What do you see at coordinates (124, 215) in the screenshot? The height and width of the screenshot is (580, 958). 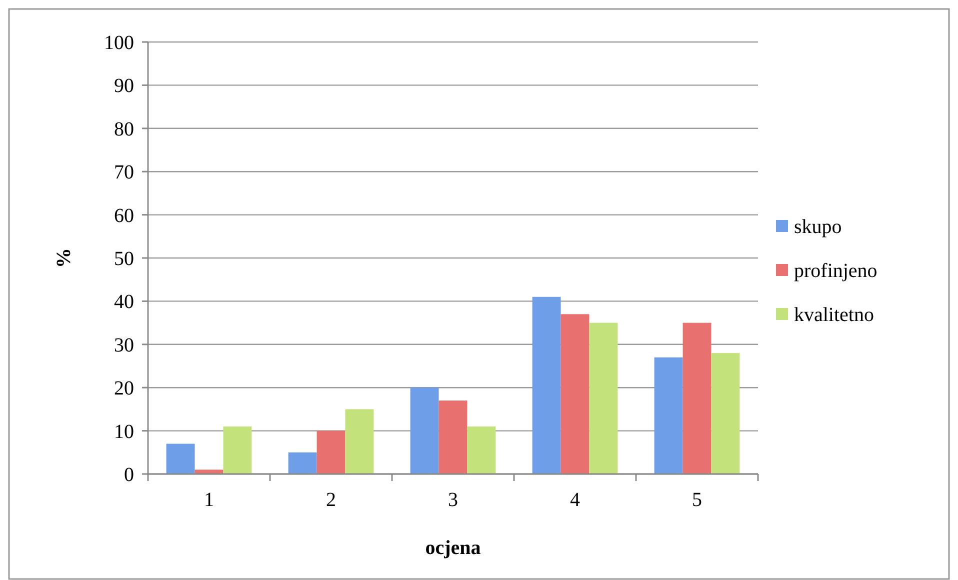 I see `y-tick-label: 60` at bounding box center [124, 215].